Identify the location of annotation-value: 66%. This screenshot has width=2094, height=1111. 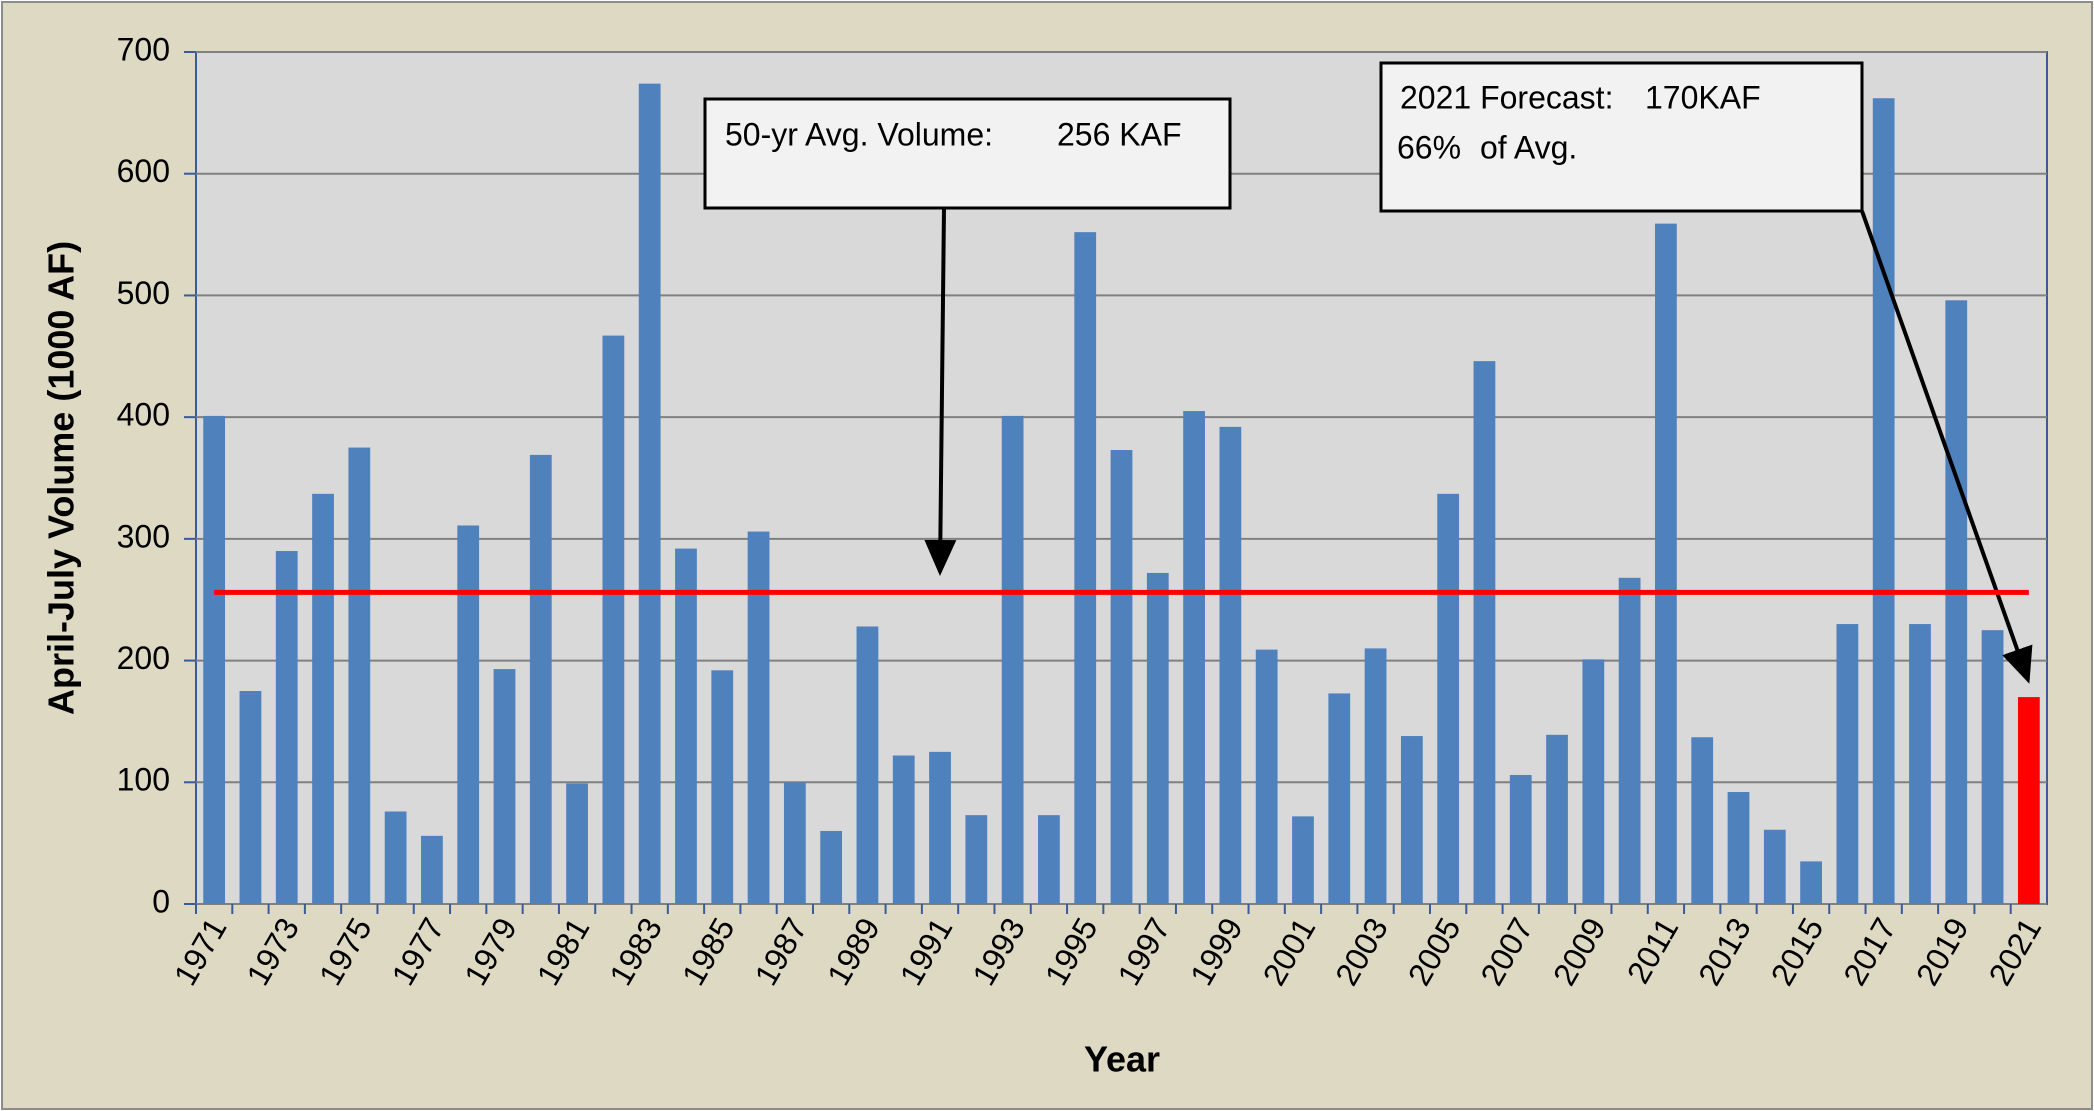
(1429, 147).